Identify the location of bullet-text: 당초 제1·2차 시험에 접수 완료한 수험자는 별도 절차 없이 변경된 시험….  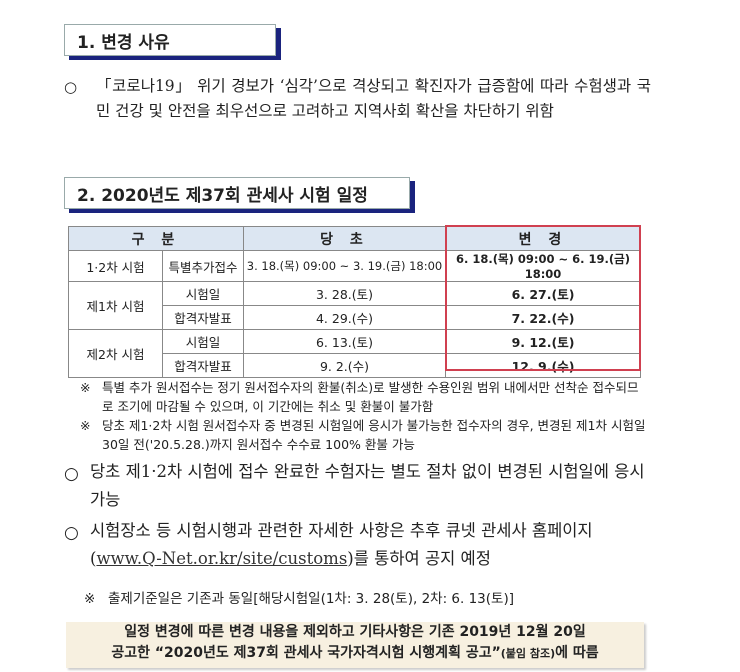
(367, 485).